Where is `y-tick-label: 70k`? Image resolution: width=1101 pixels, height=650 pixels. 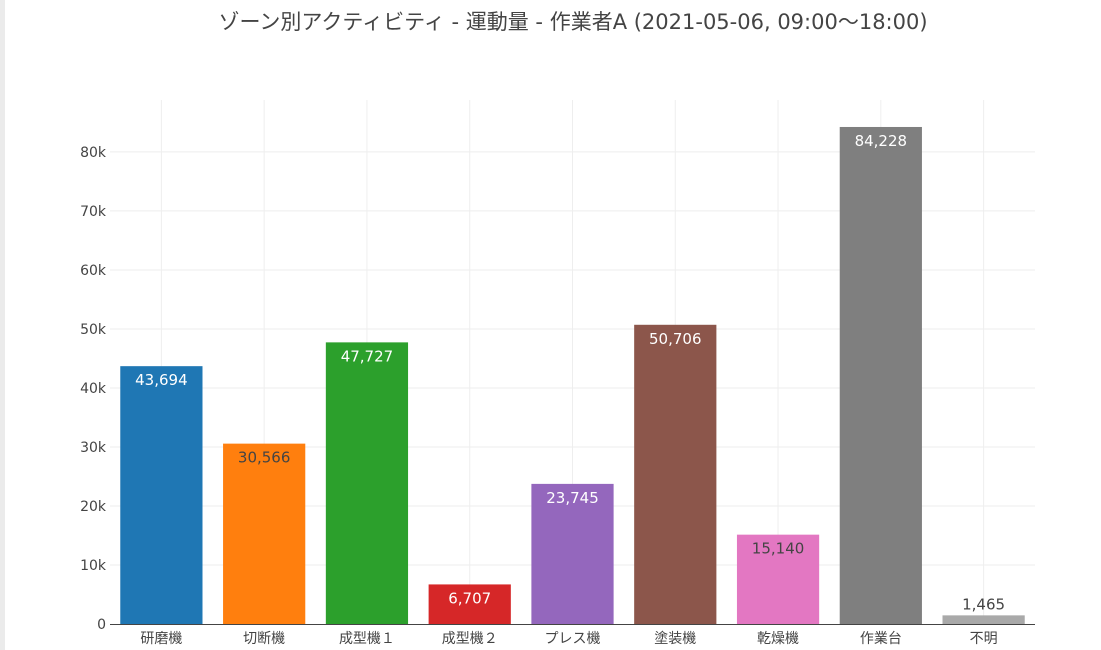 y-tick-label: 70k is located at coordinates (93, 212).